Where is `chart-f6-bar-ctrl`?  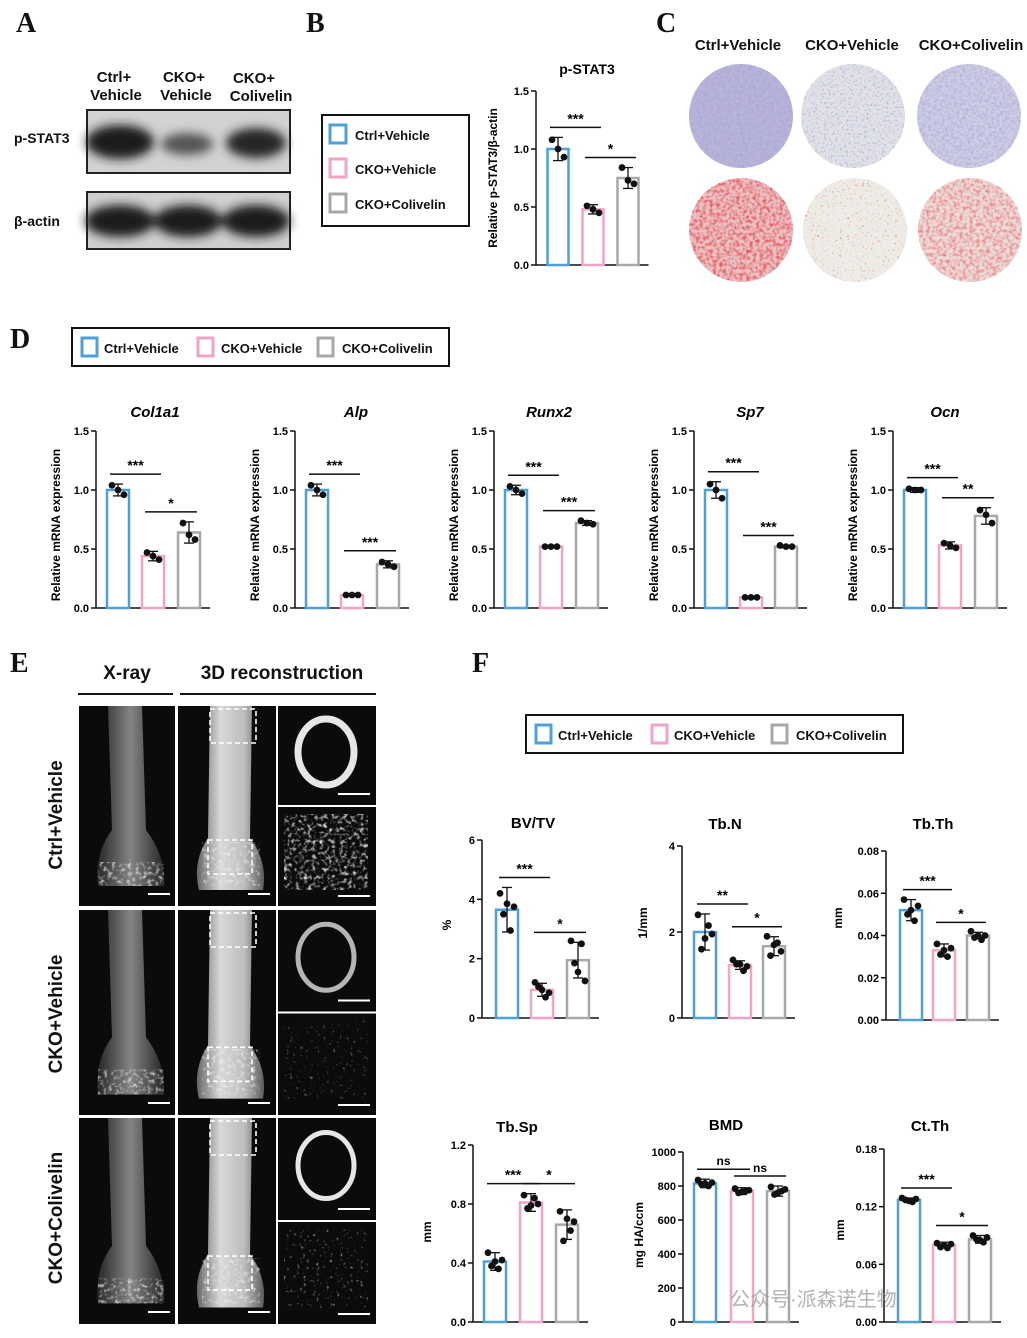
chart-f6-bar-ctrl is located at coordinates (909, 1261).